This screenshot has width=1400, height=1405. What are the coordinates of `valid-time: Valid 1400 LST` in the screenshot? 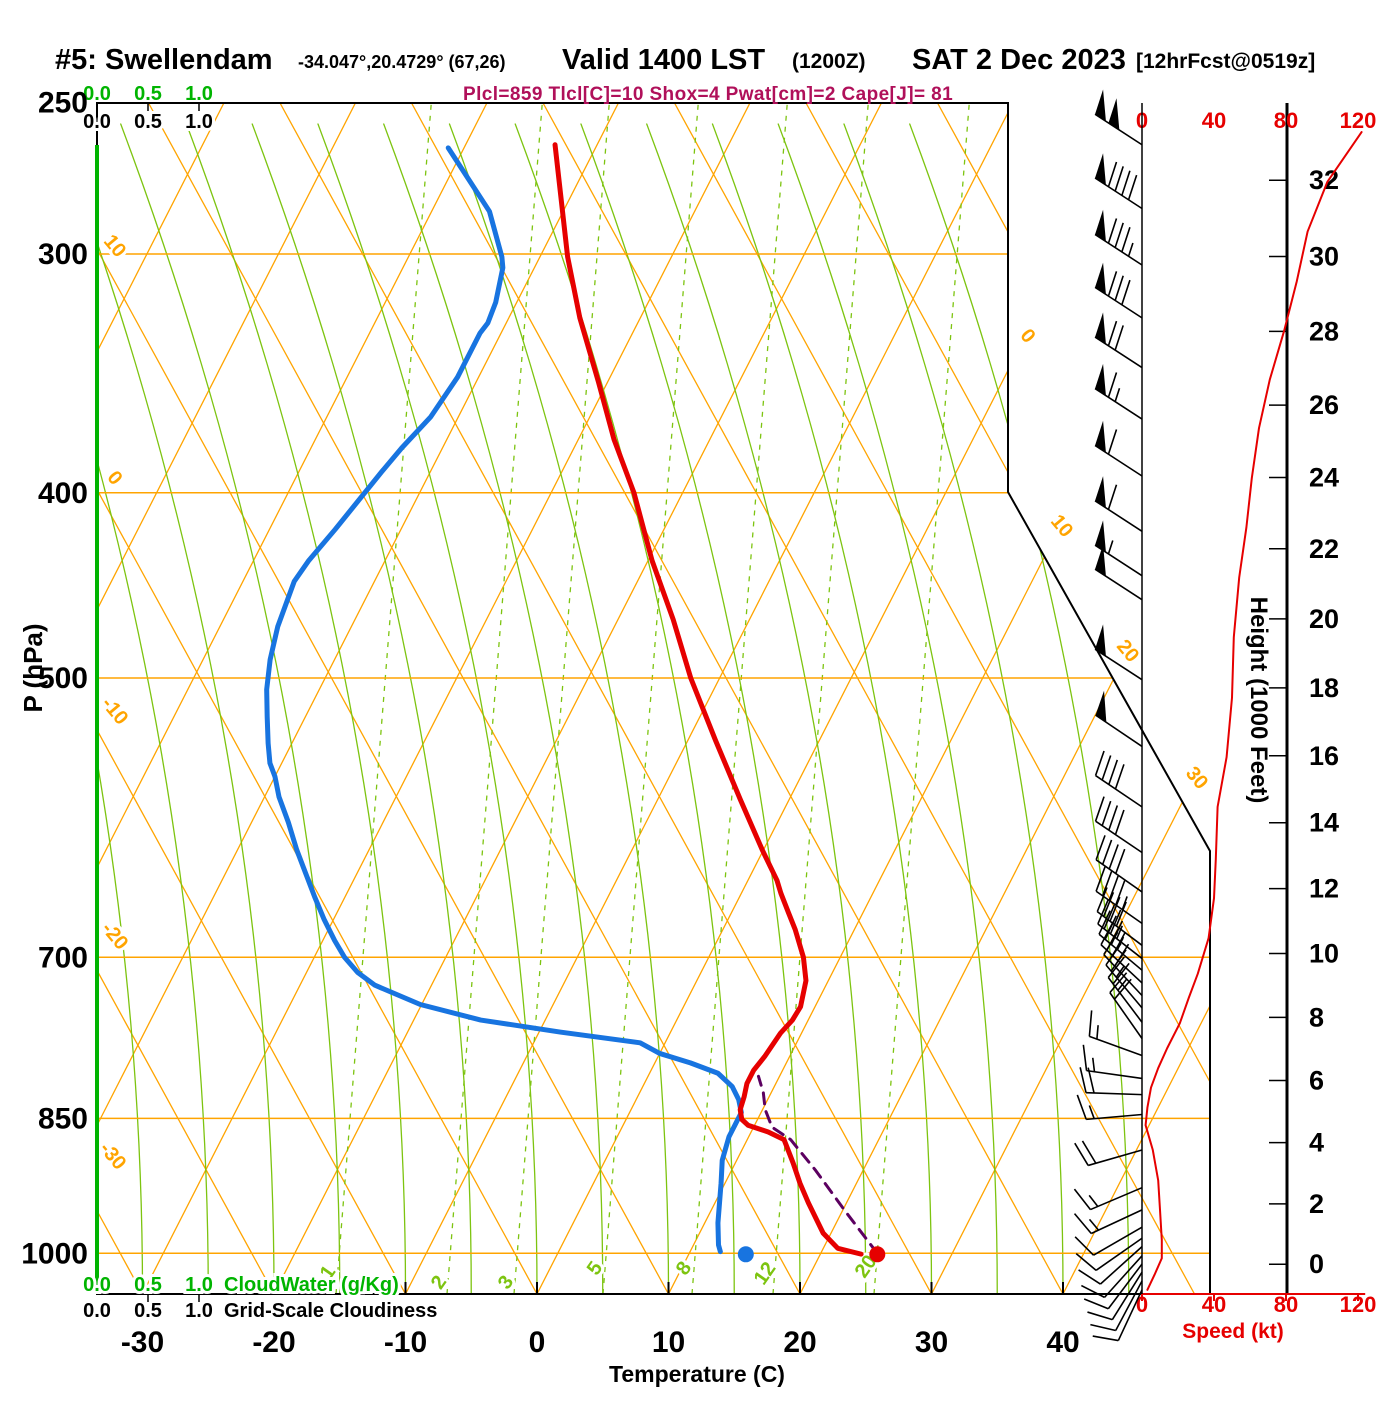 It's located at (663, 60).